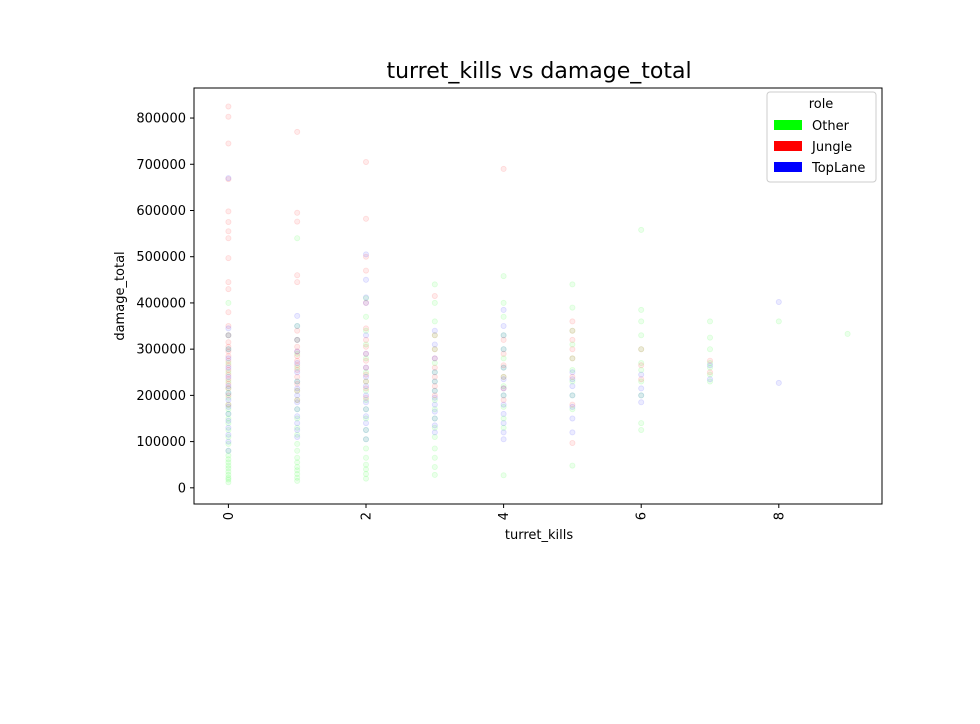 Image resolution: width=980 pixels, height=724 pixels. Describe the element at coordinates (642, 516) in the screenshot. I see `x-tick-label: 6` at that location.